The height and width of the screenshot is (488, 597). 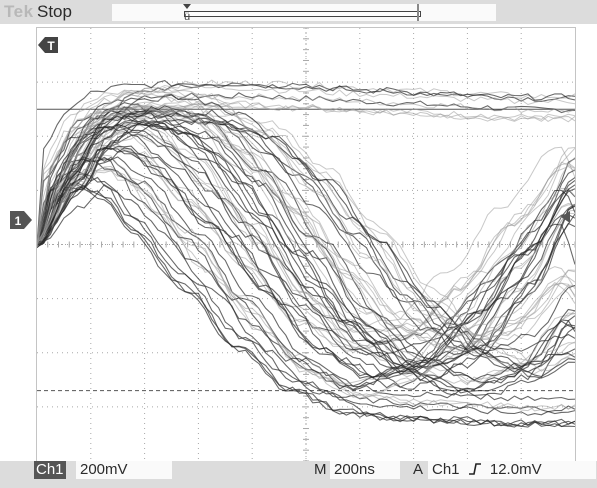 What do you see at coordinates (474, 469) in the screenshot?
I see `rising-edge-icon` at bounding box center [474, 469].